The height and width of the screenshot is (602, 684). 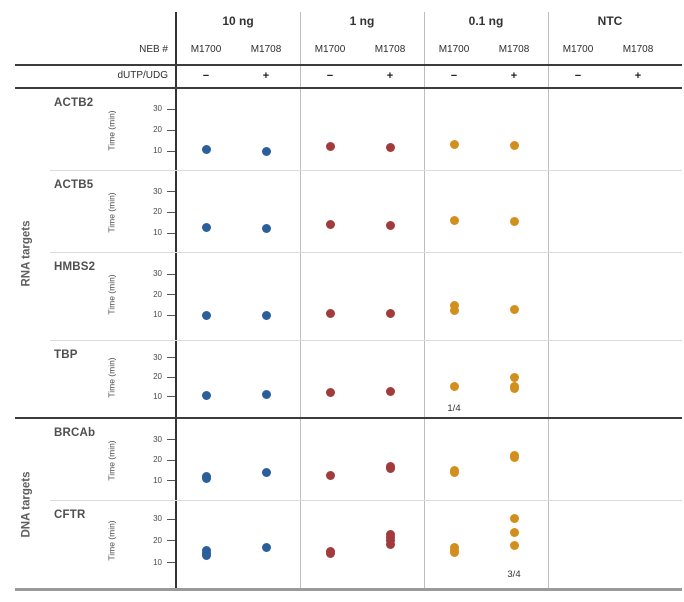 I want to click on target-label: ACTB5, so click(x=74, y=185).